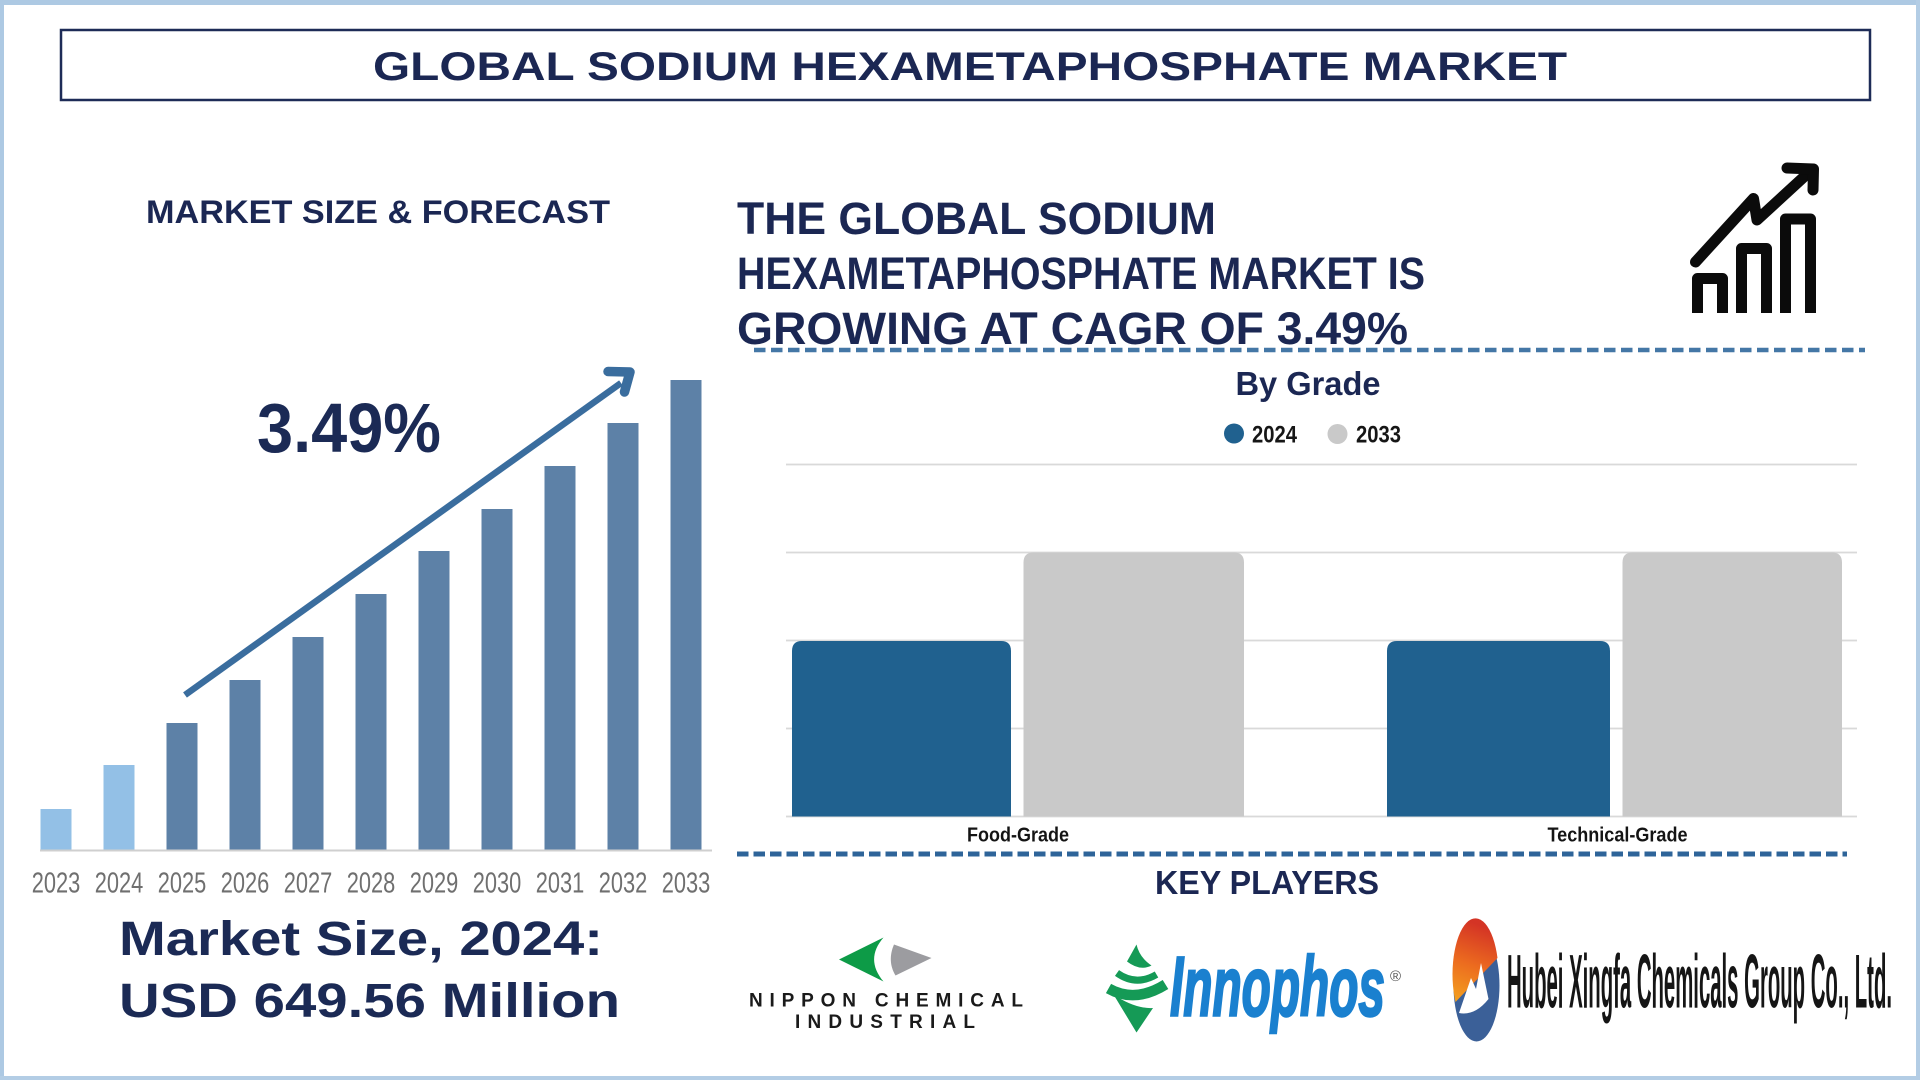  I want to click on svg-text: Innophos, so click(1277, 987).